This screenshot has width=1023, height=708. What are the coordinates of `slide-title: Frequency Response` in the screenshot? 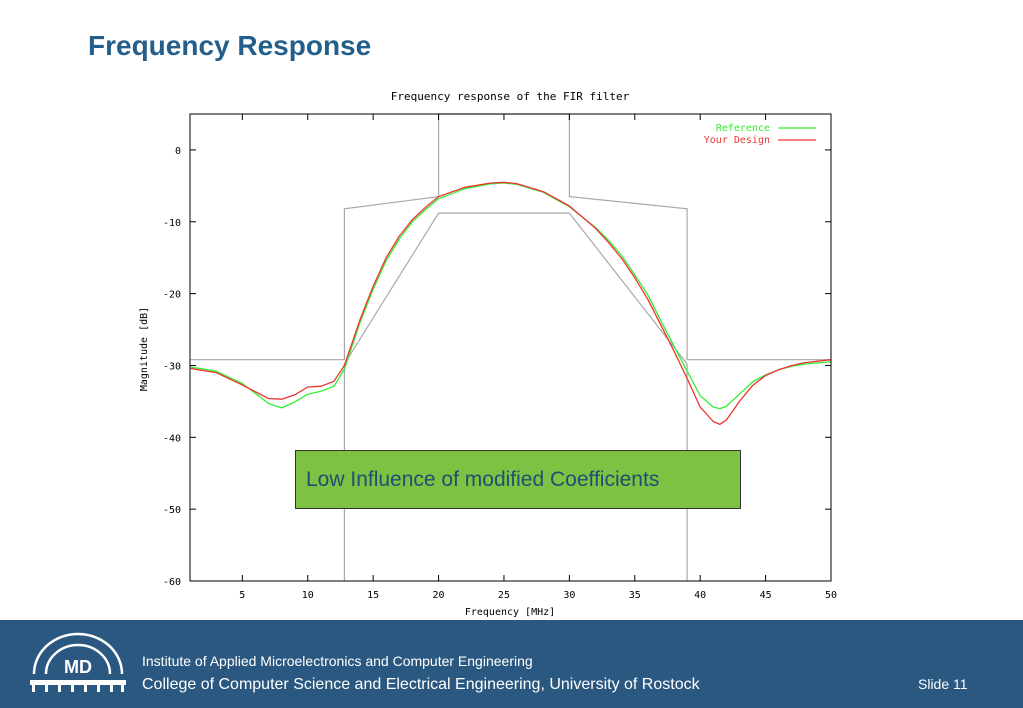 It's located at (230, 45).